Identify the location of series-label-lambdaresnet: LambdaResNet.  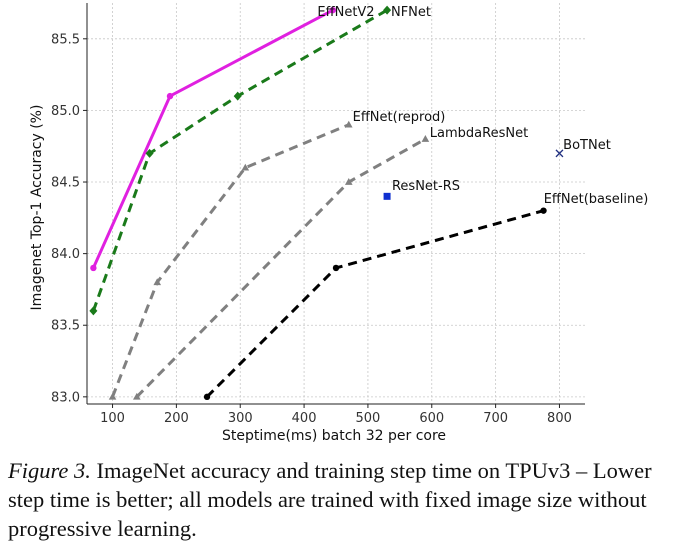
(479, 133).